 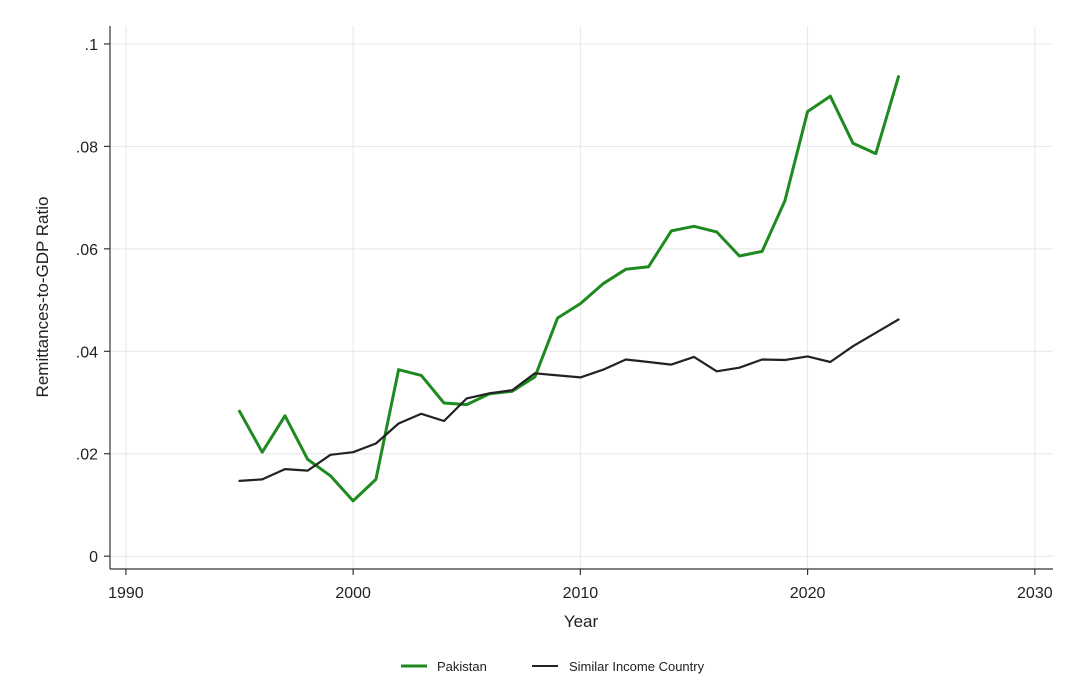 What do you see at coordinates (93, 557) in the screenshot?
I see `y-tick-label: 0` at bounding box center [93, 557].